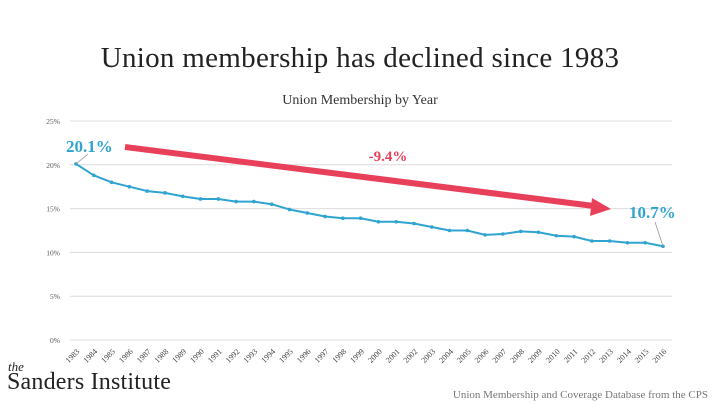 This screenshot has height=405, width=720. Describe the element at coordinates (357, 356) in the screenshot. I see `x-tick-label: 1999` at that location.